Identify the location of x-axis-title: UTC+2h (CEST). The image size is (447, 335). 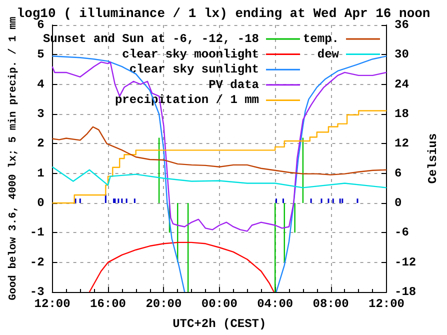
(219, 324).